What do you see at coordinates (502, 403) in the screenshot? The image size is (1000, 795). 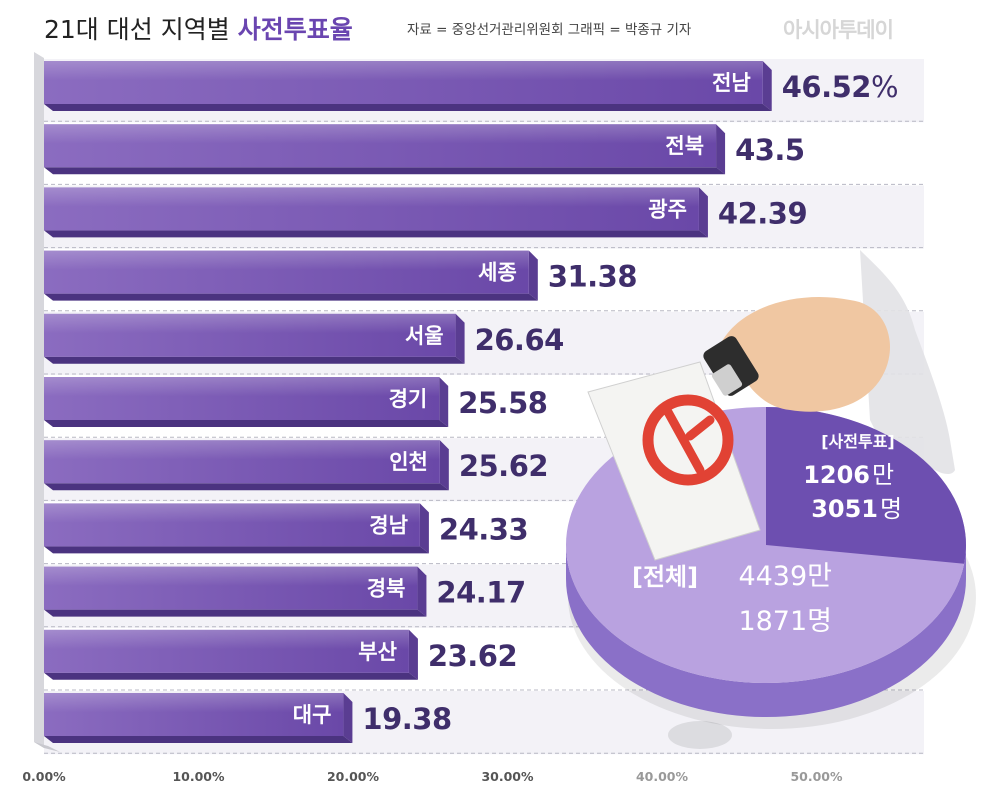 I see `bar-value-label: 25.58` at bounding box center [502, 403].